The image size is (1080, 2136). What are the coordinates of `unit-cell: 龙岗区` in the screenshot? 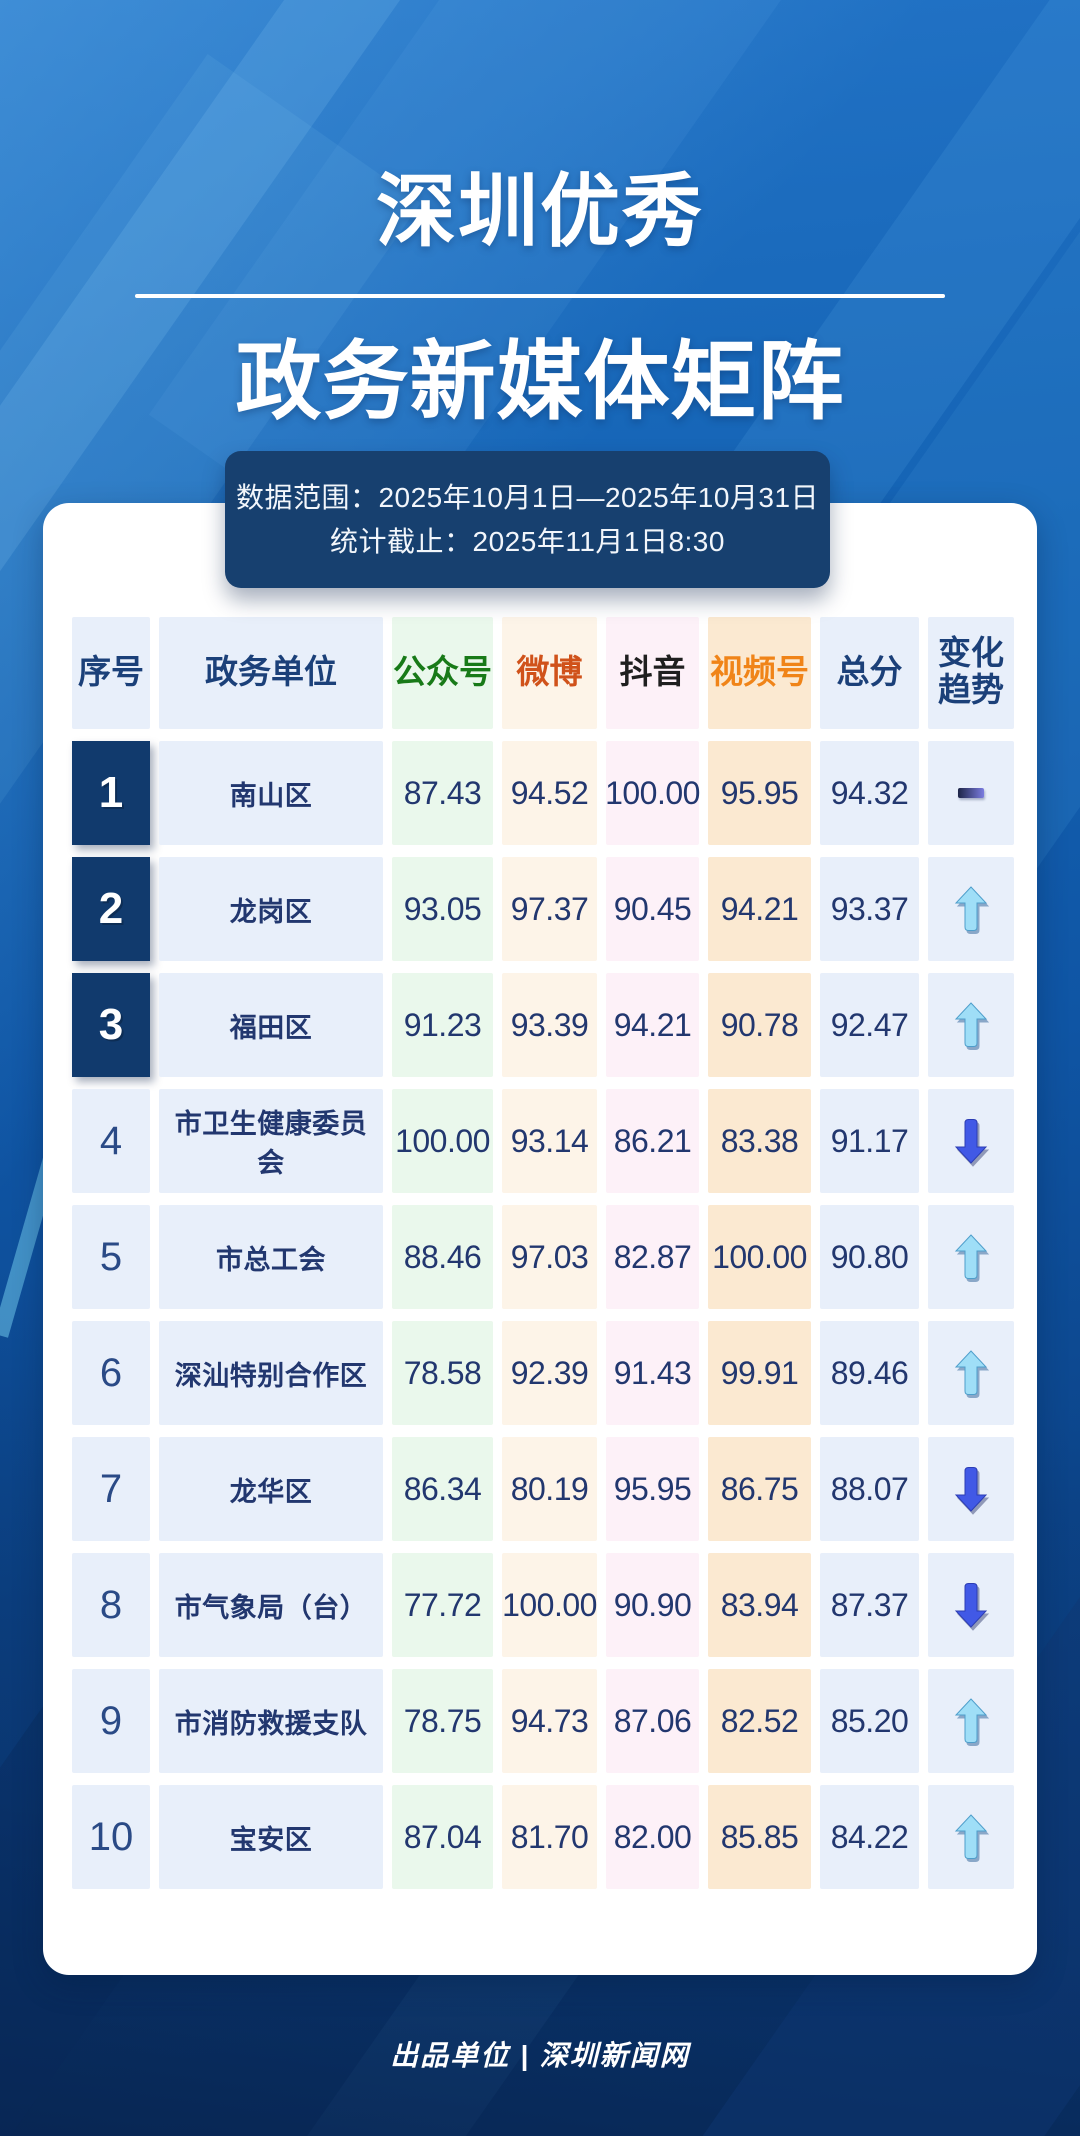 It's located at (271, 909).